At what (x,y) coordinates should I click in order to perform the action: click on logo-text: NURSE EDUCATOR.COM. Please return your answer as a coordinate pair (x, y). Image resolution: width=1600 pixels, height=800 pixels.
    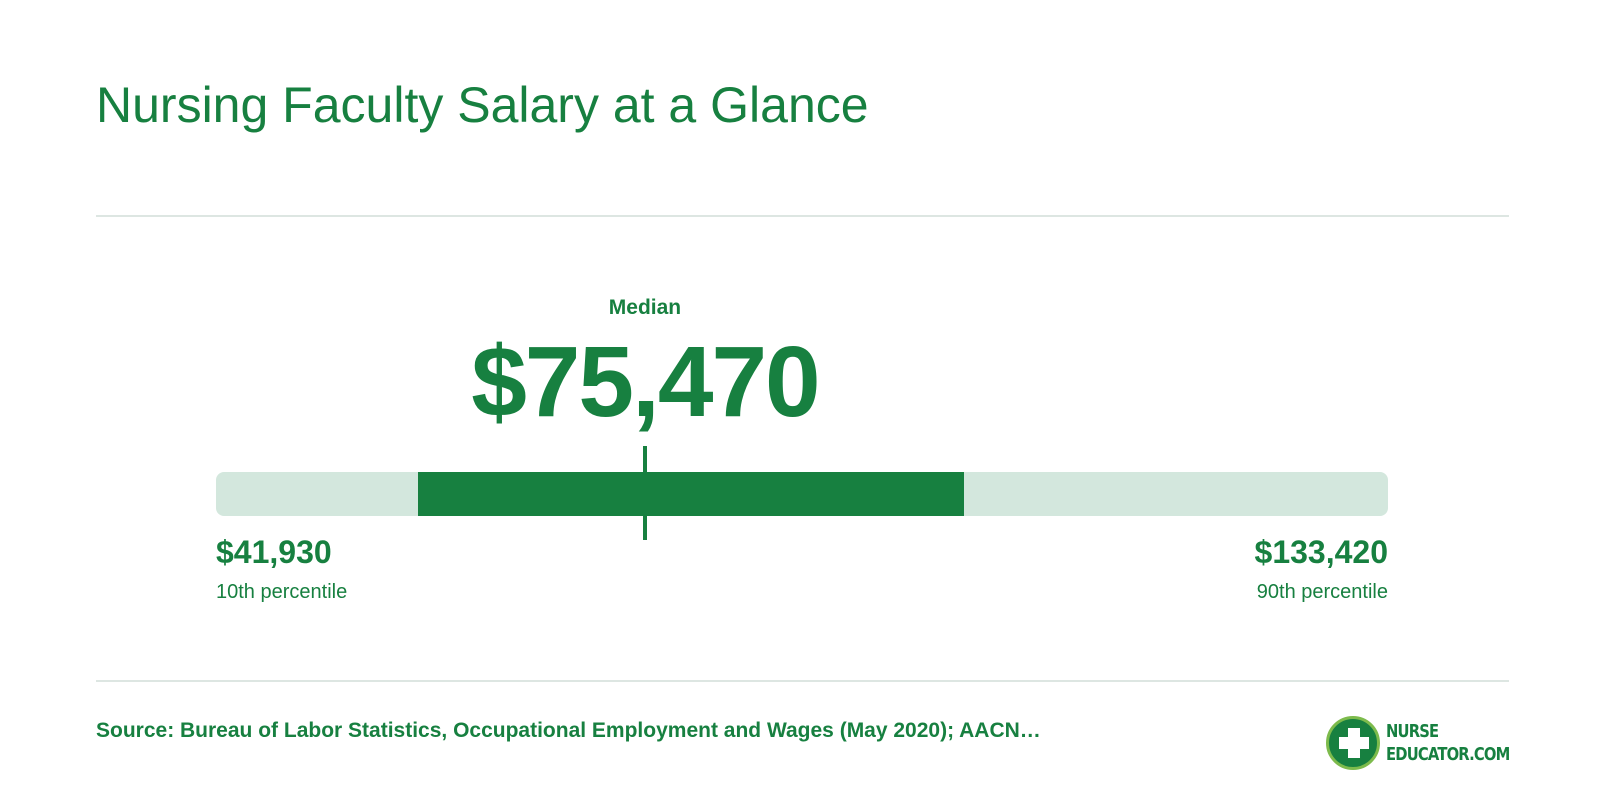
    Looking at the image, I should click on (1448, 743).